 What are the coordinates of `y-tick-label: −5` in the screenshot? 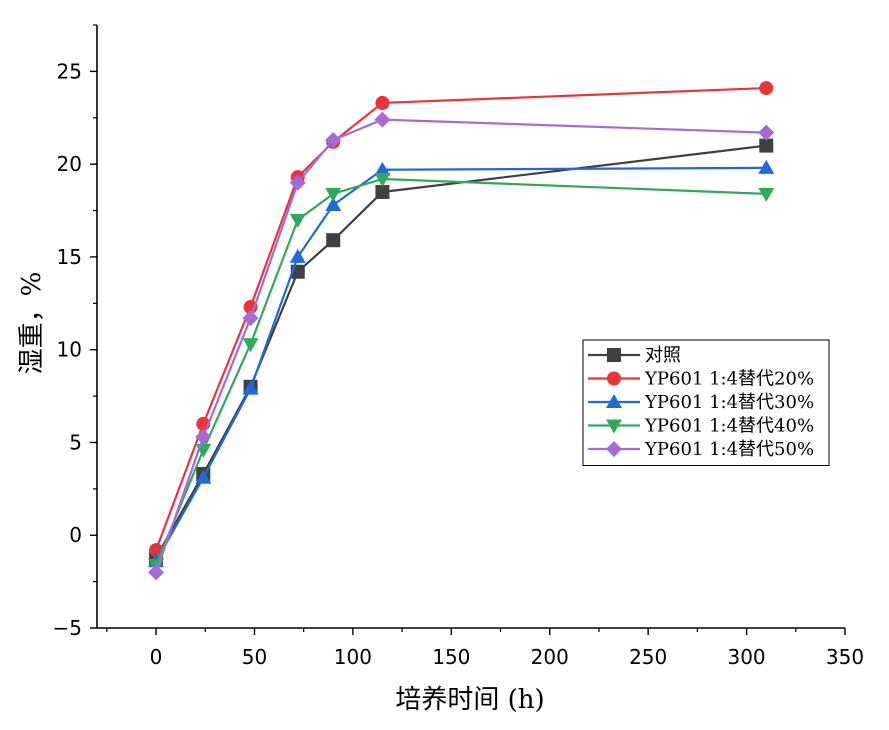 It's located at (67, 628).